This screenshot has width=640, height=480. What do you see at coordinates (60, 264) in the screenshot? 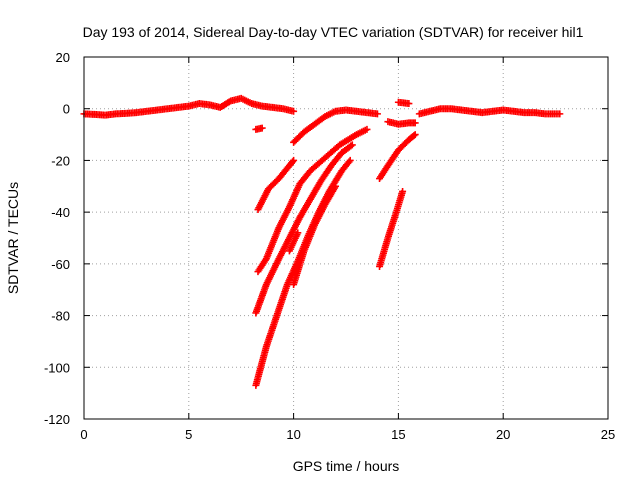
I see `y-tick-label: -60` at bounding box center [60, 264].